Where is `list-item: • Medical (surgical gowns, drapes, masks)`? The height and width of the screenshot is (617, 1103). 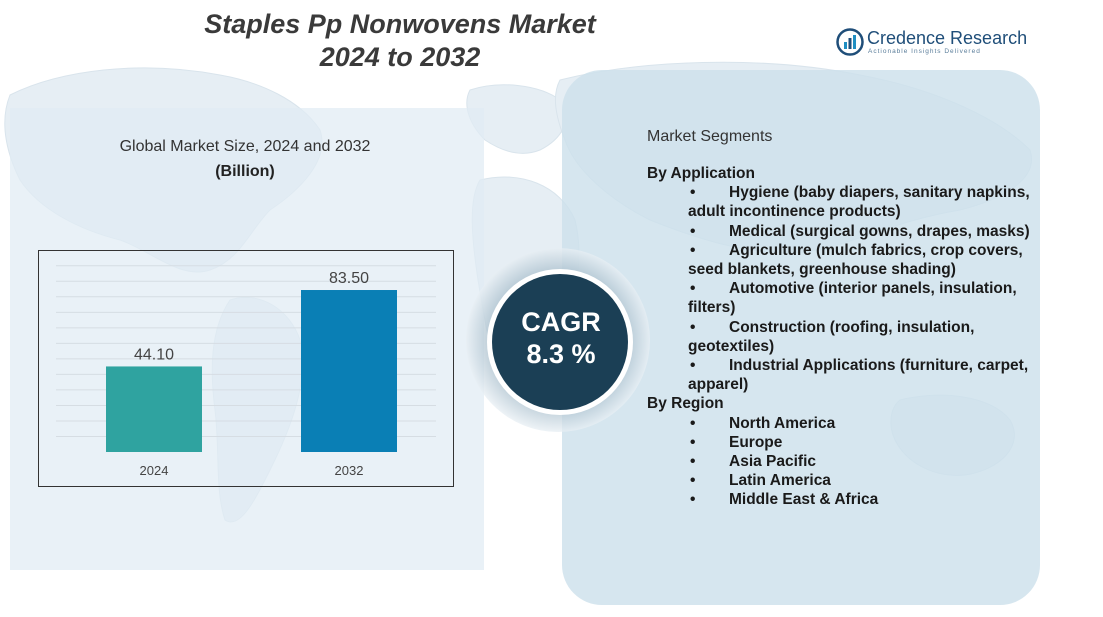
list-item: • Medical (surgical gowns, drapes, masks) is located at coordinates (860, 231).